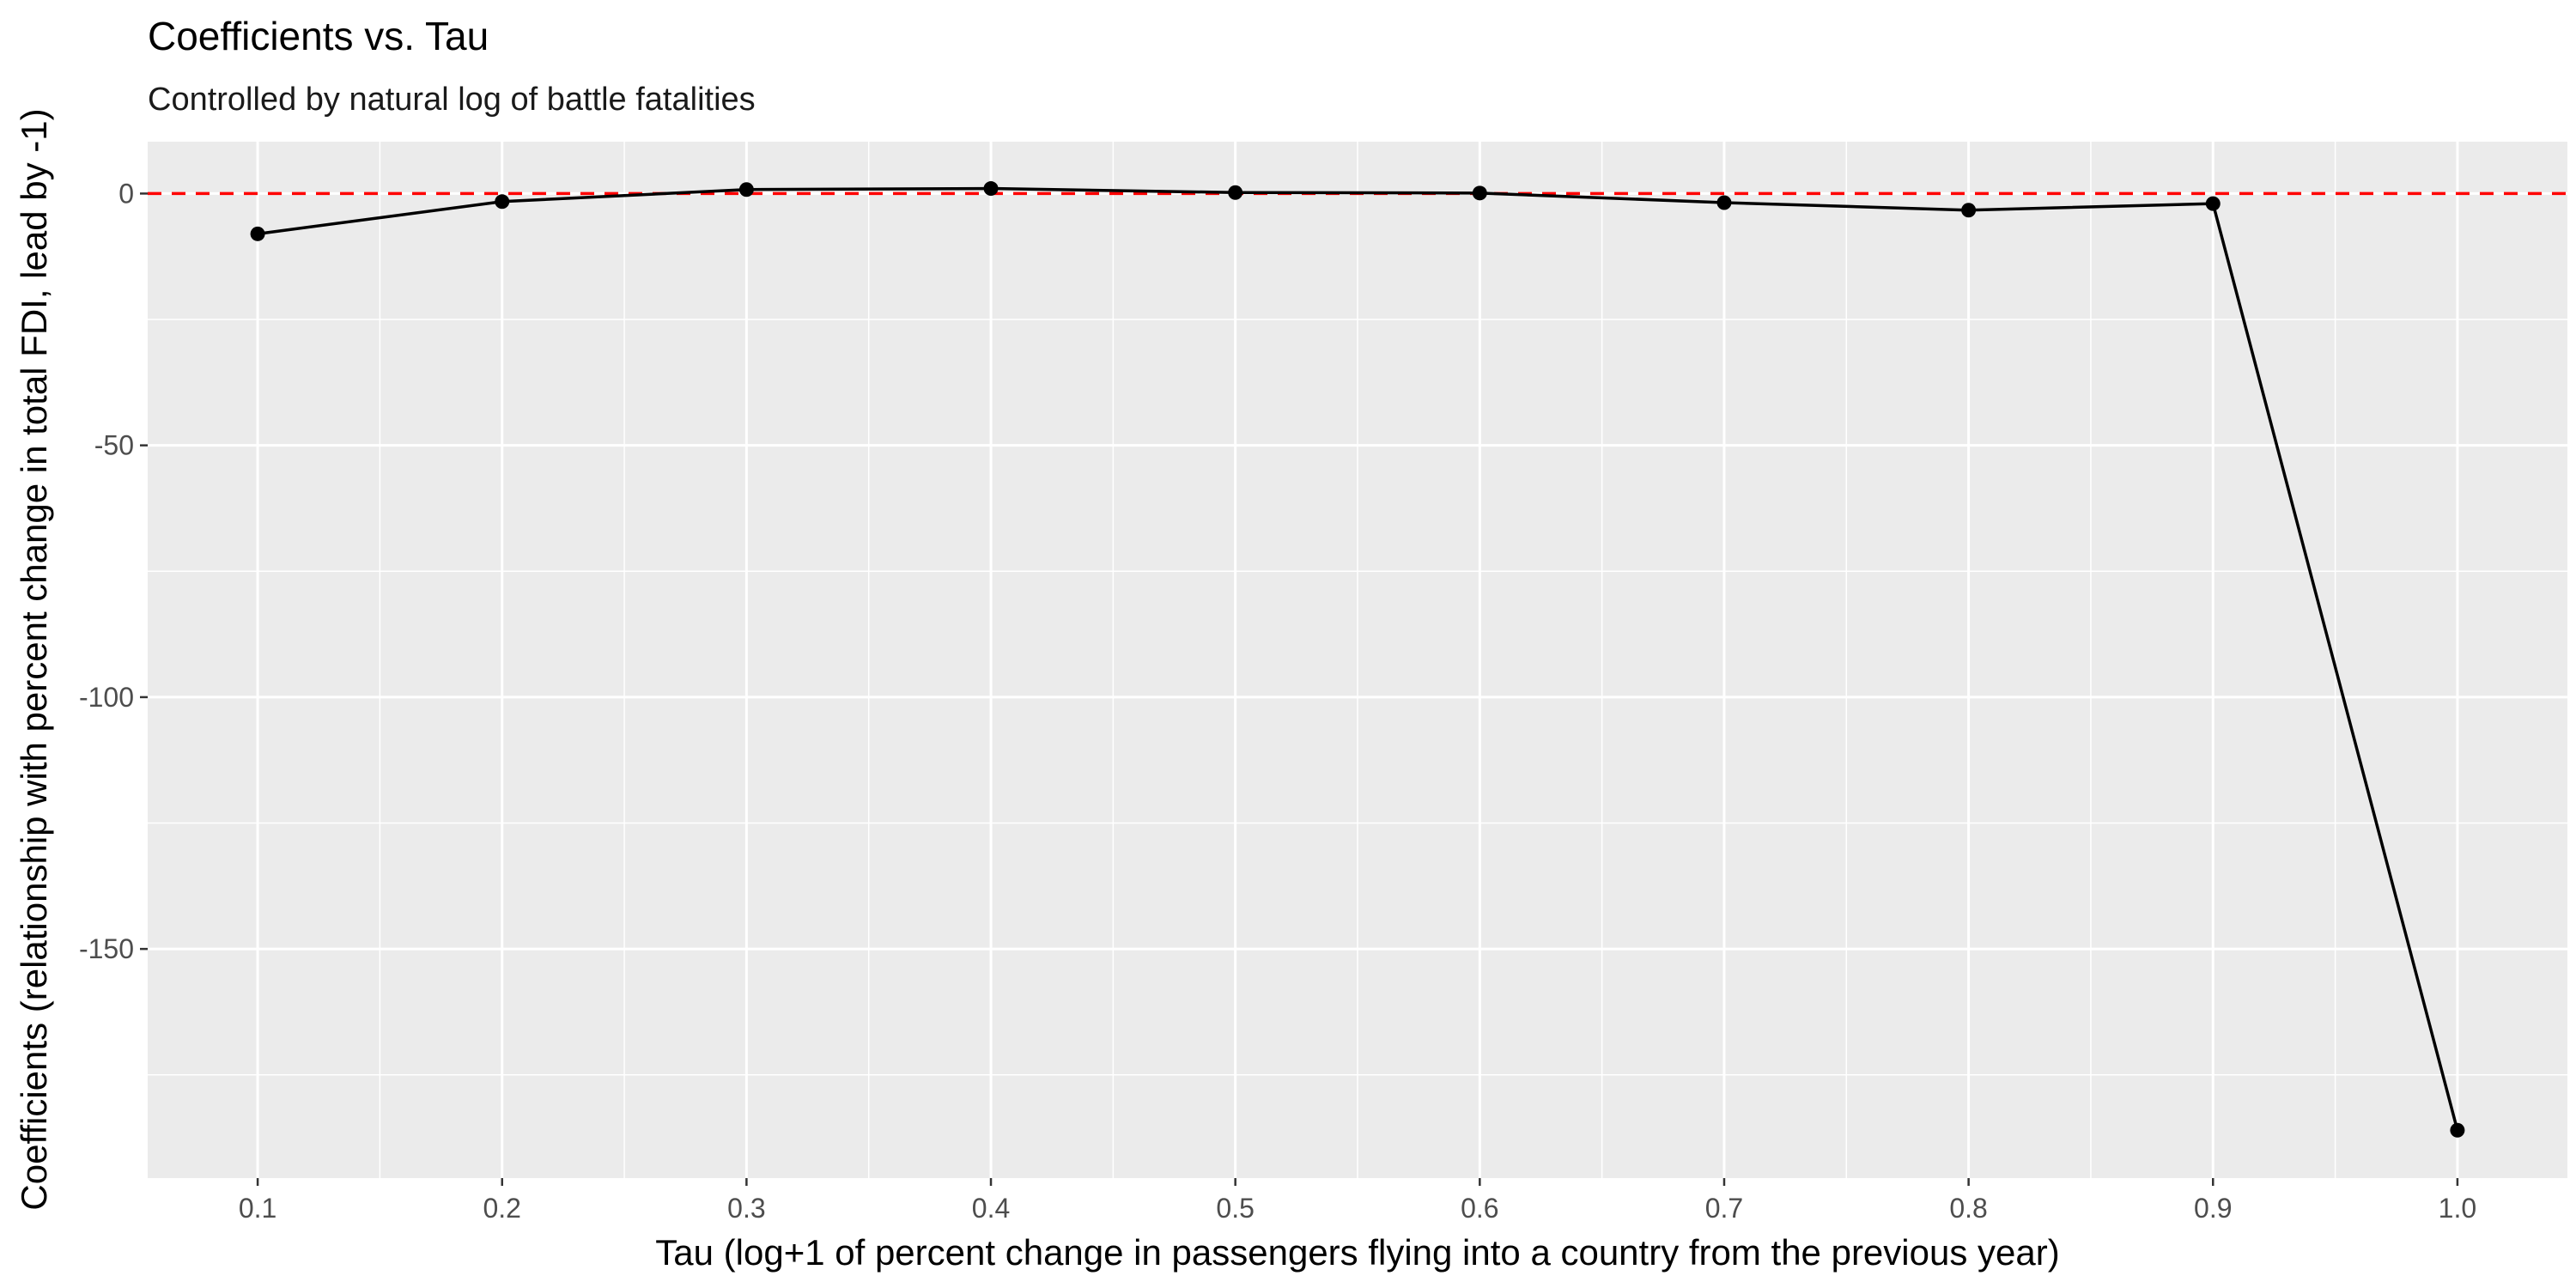  What do you see at coordinates (106, 948) in the screenshot?
I see `y-tick-label: -150` at bounding box center [106, 948].